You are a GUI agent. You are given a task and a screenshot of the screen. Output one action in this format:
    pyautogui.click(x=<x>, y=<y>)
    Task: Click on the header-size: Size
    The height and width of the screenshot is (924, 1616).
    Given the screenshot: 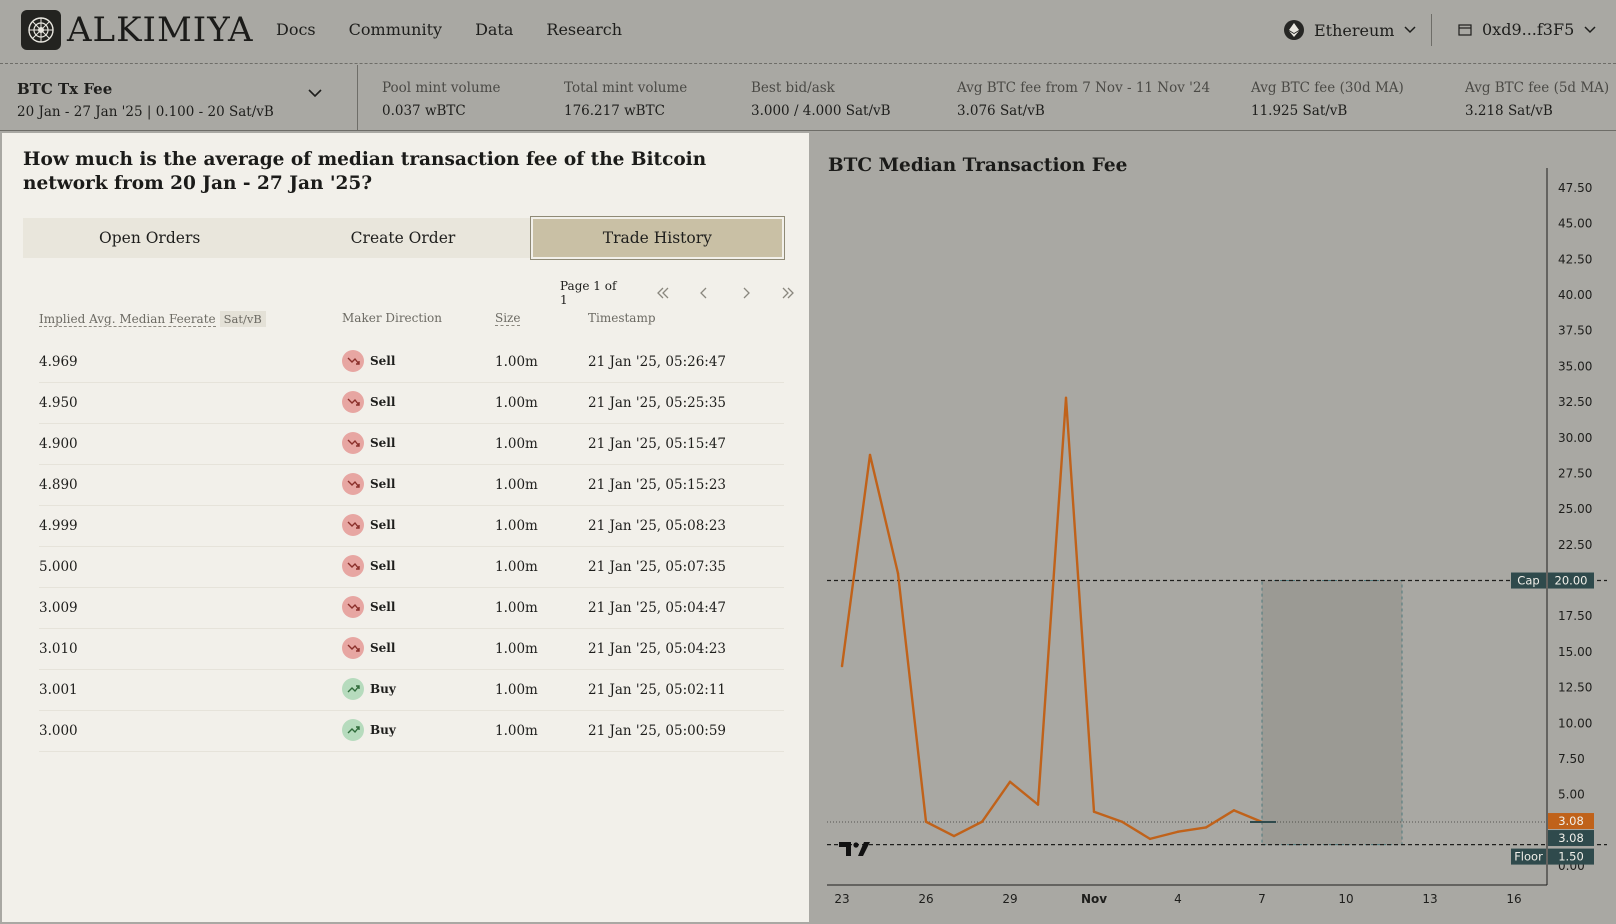 What is the action you would take?
    pyautogui.click(x=508, y=318)
    